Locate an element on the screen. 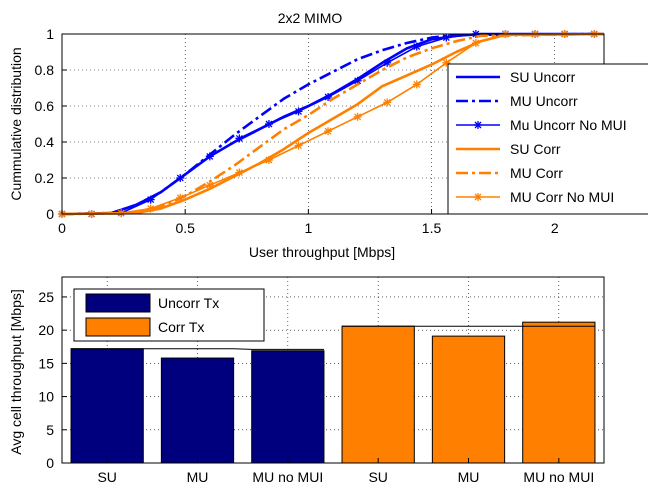 This screenshot has height=489, width=648. cdf-legend-label: MU Uncorr is located at coordinates (544, 101).